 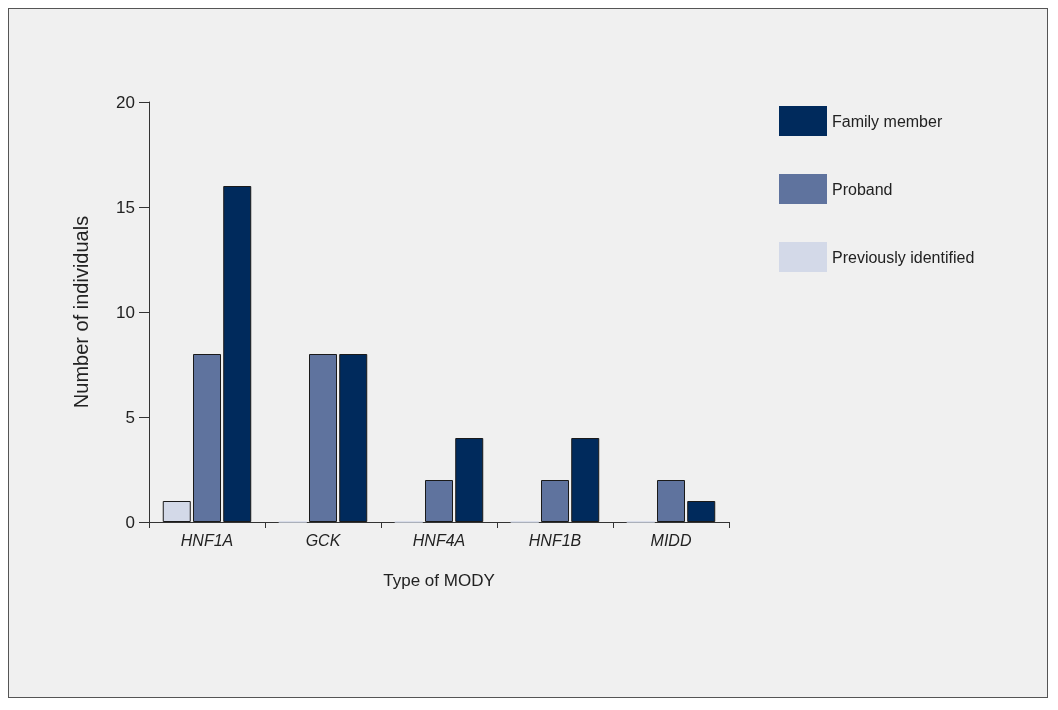 What do you see at coordinates (125, 102) in the screenshot?
I see `y-tick-label: 20` at bounding box center [125, 102].